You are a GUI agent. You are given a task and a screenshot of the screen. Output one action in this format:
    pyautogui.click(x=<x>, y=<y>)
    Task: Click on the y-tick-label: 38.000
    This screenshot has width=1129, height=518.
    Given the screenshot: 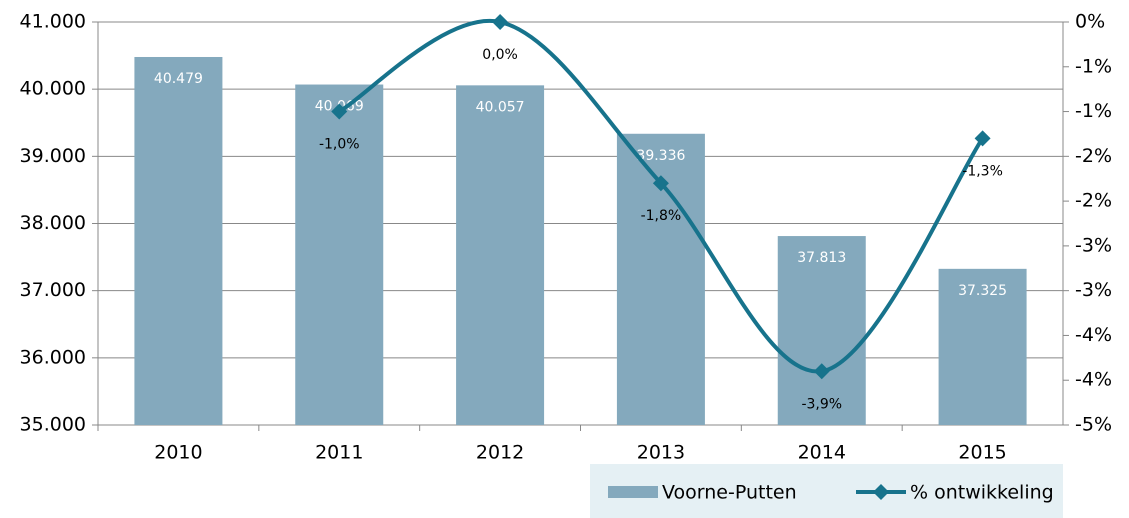 What is the action you would take?
    pyautogui.click(x=53, y=223)
    